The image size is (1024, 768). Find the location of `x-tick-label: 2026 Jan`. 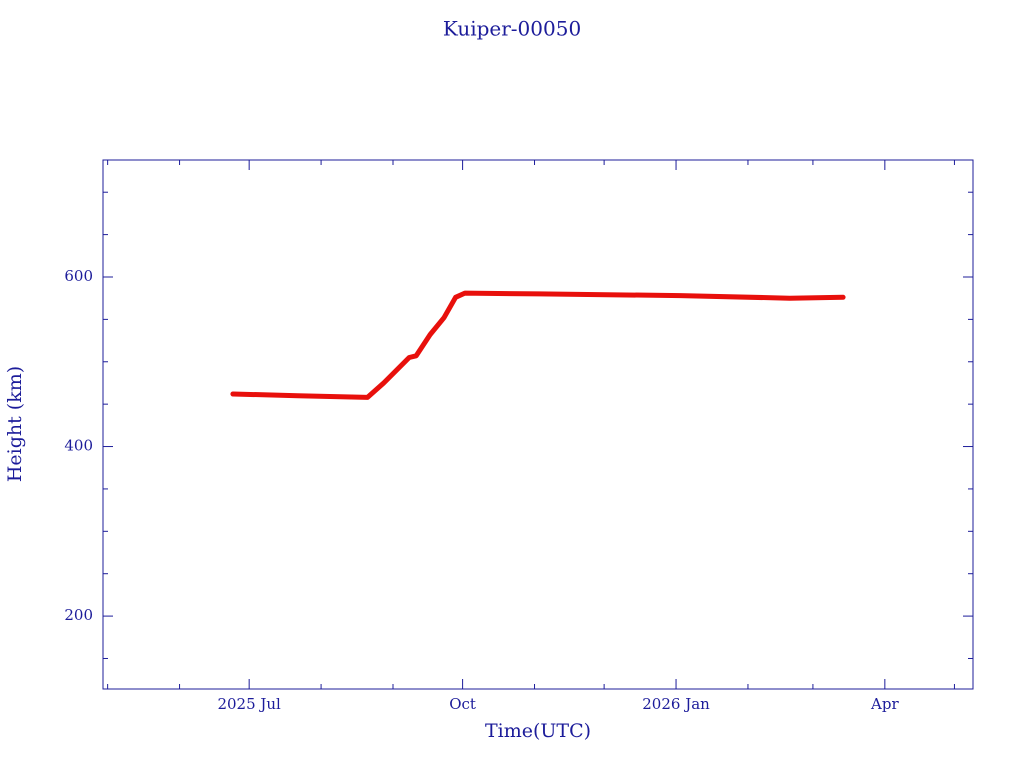

x-tick-label: 2026 Jan is located at coordinates (676, 704).